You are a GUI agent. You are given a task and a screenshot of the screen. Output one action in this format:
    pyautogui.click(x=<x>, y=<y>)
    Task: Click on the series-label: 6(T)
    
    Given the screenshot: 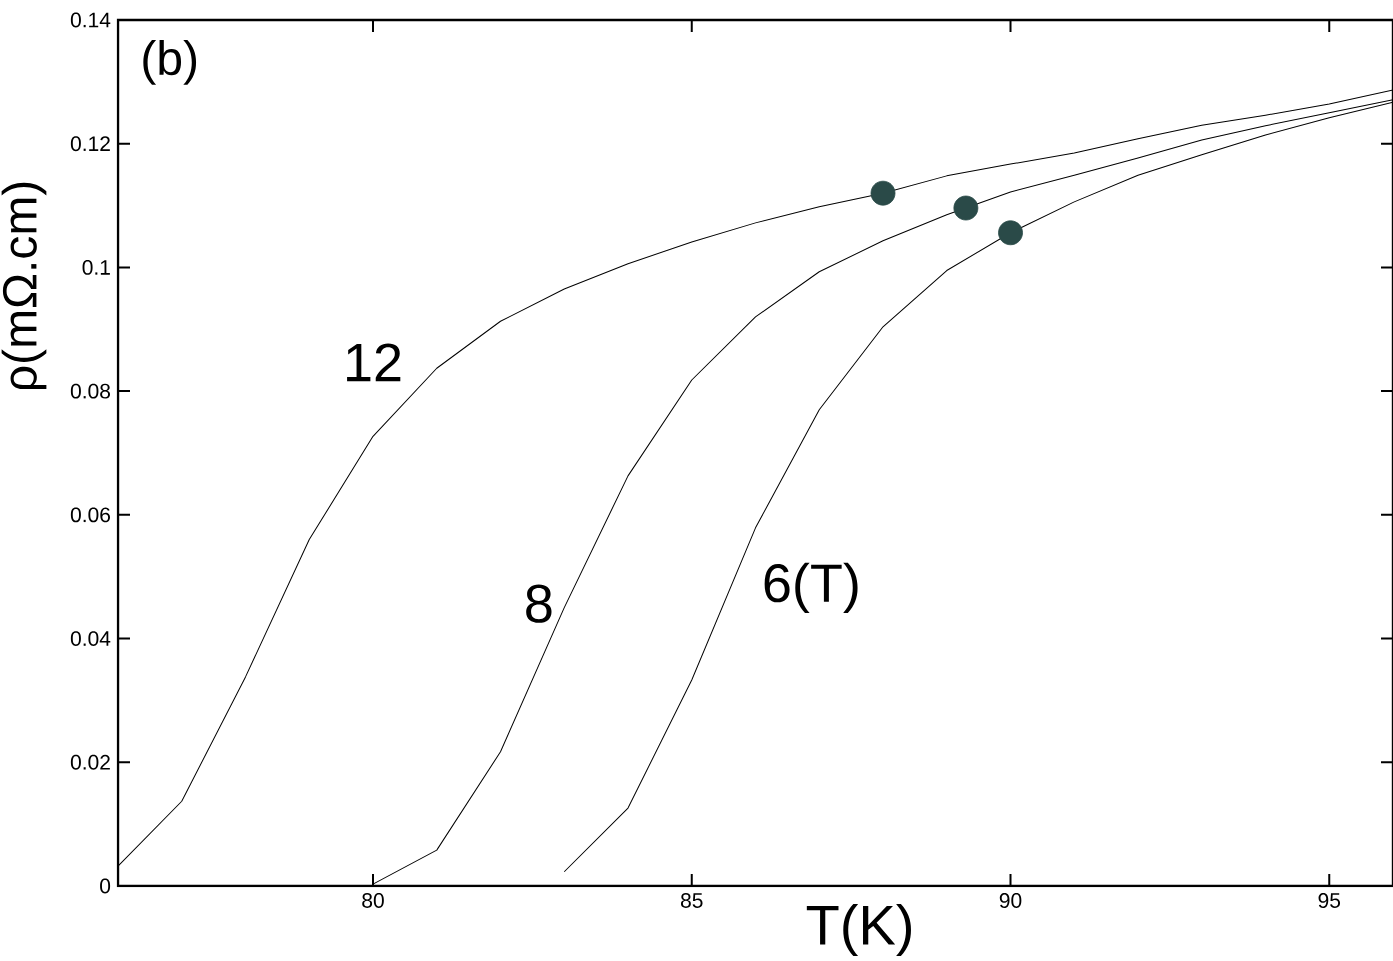 What is the action you would take?
    pyautogui.click(x=811, y=587)
    